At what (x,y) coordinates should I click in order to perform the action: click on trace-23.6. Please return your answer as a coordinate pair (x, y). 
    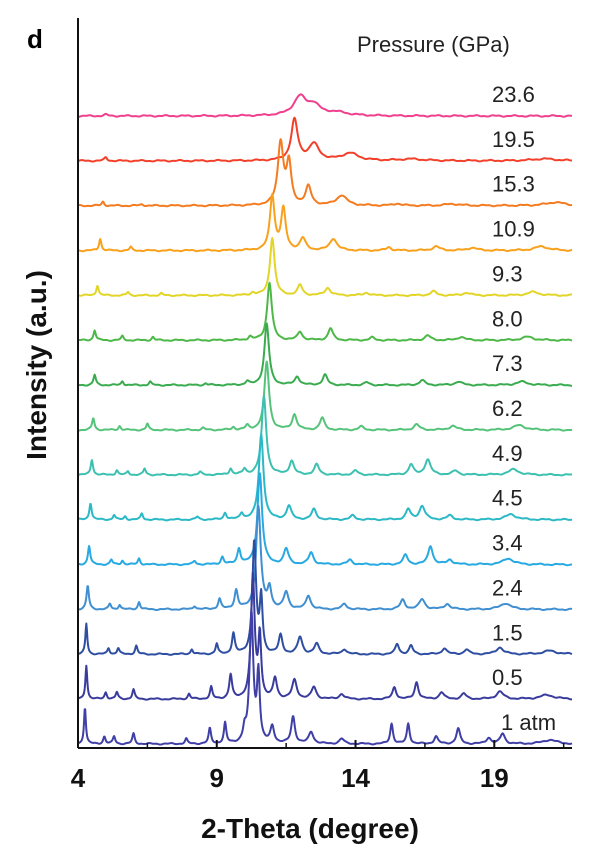
    Looking at the image, I should click on (325, 105).